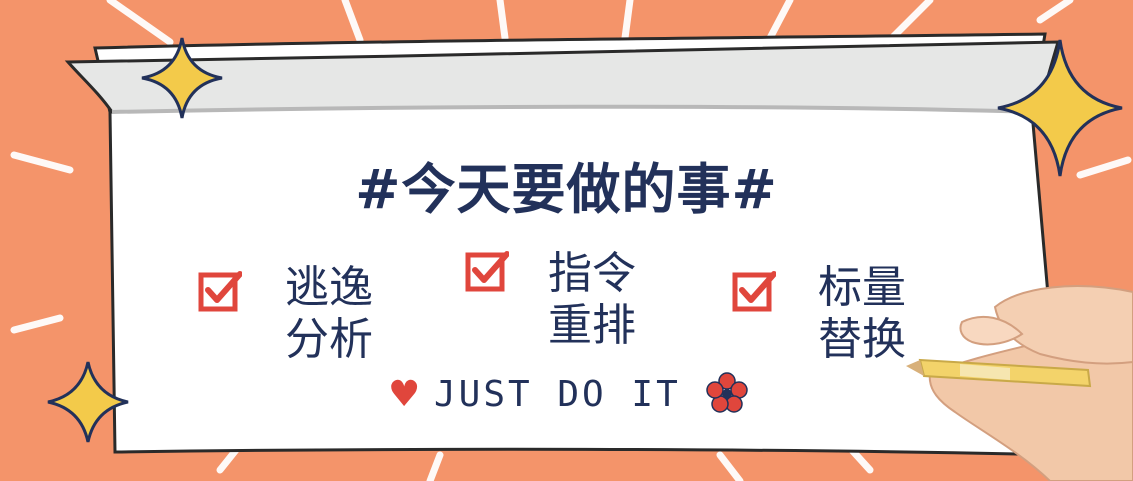  I want to click on slogan: JUST DO IT, so click(557, 394).